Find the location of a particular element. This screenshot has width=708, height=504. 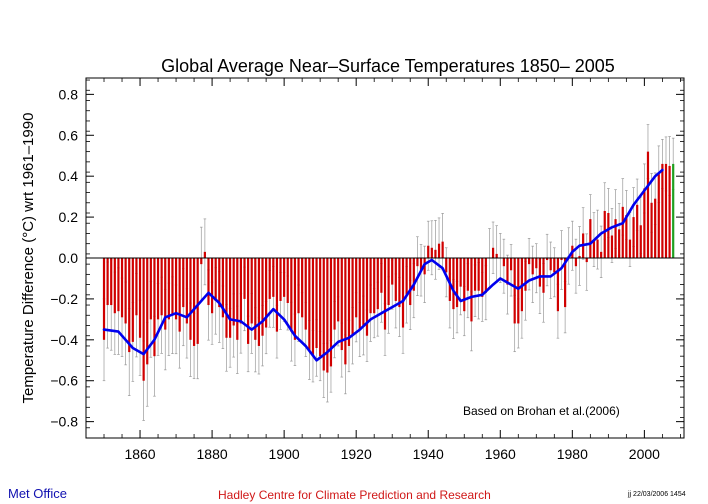

x-tick-label: 1960 is located at coordinates (500, 454).